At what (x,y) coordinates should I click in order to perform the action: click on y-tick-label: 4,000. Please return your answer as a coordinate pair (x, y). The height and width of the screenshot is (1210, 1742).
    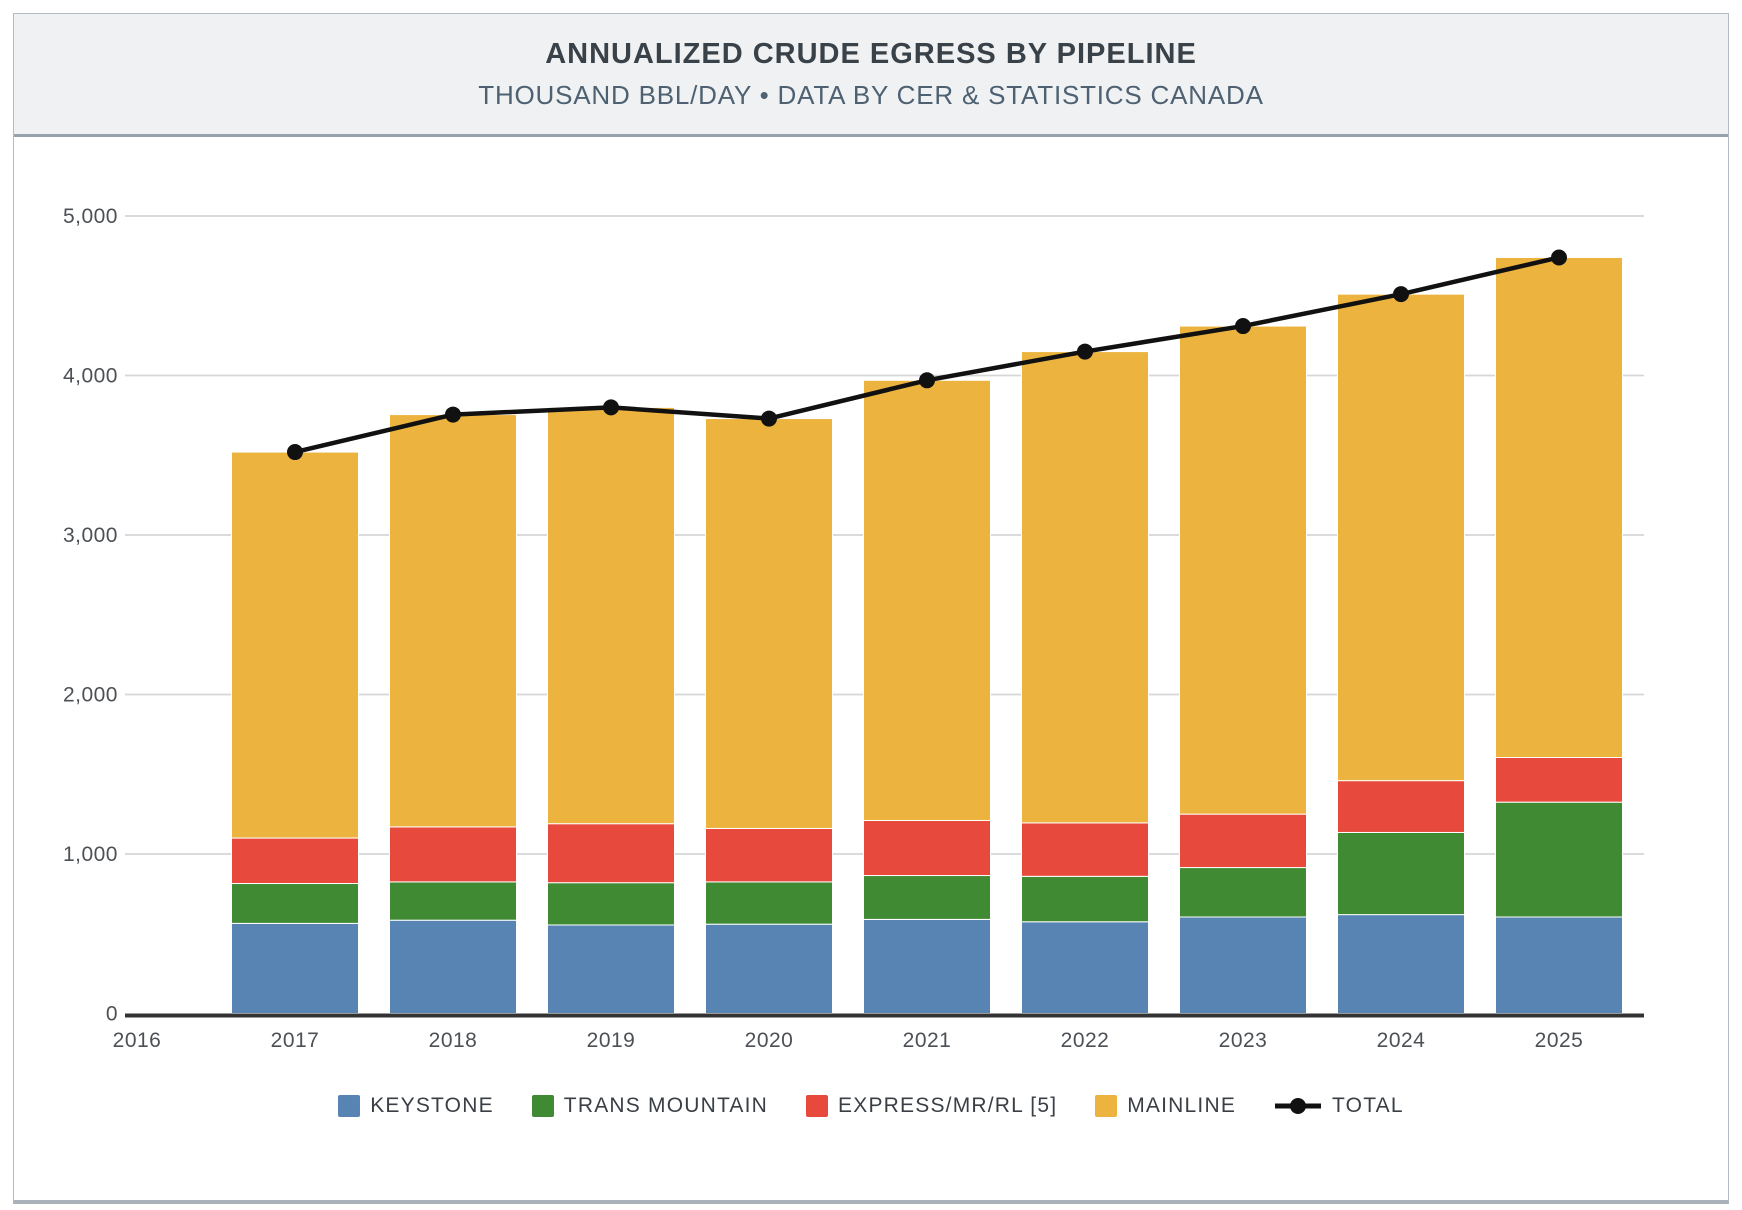
    Looking at the image, I should click on (90, 376).